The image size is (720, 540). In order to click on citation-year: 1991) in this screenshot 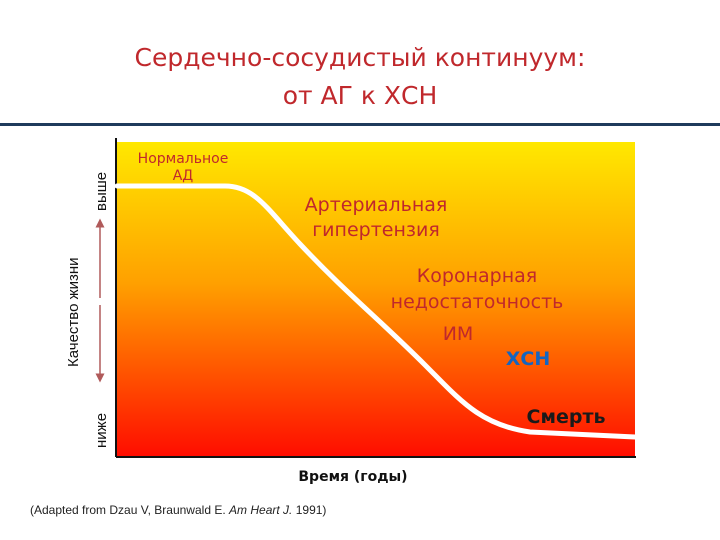, I will do `click(311, 510)`.